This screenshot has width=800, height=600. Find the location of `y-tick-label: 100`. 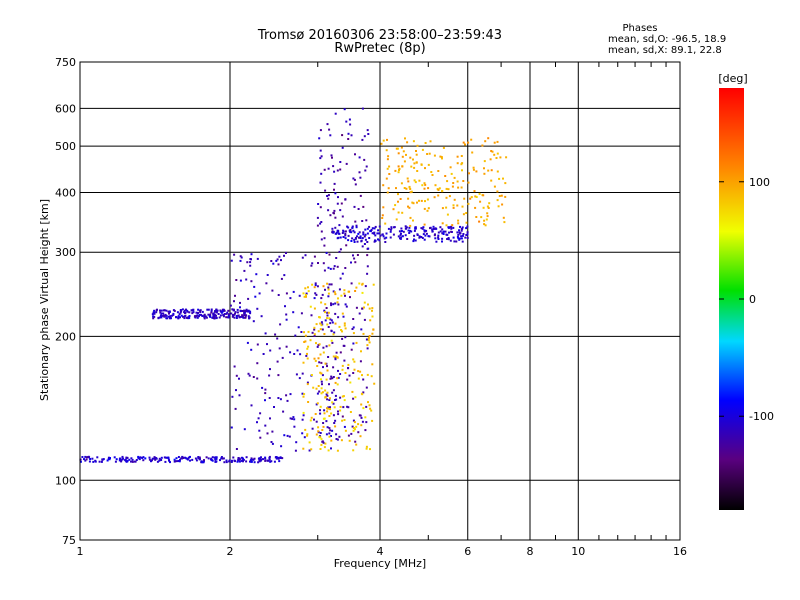

y-tick-label: 100 is located at coordinates (65, 480).